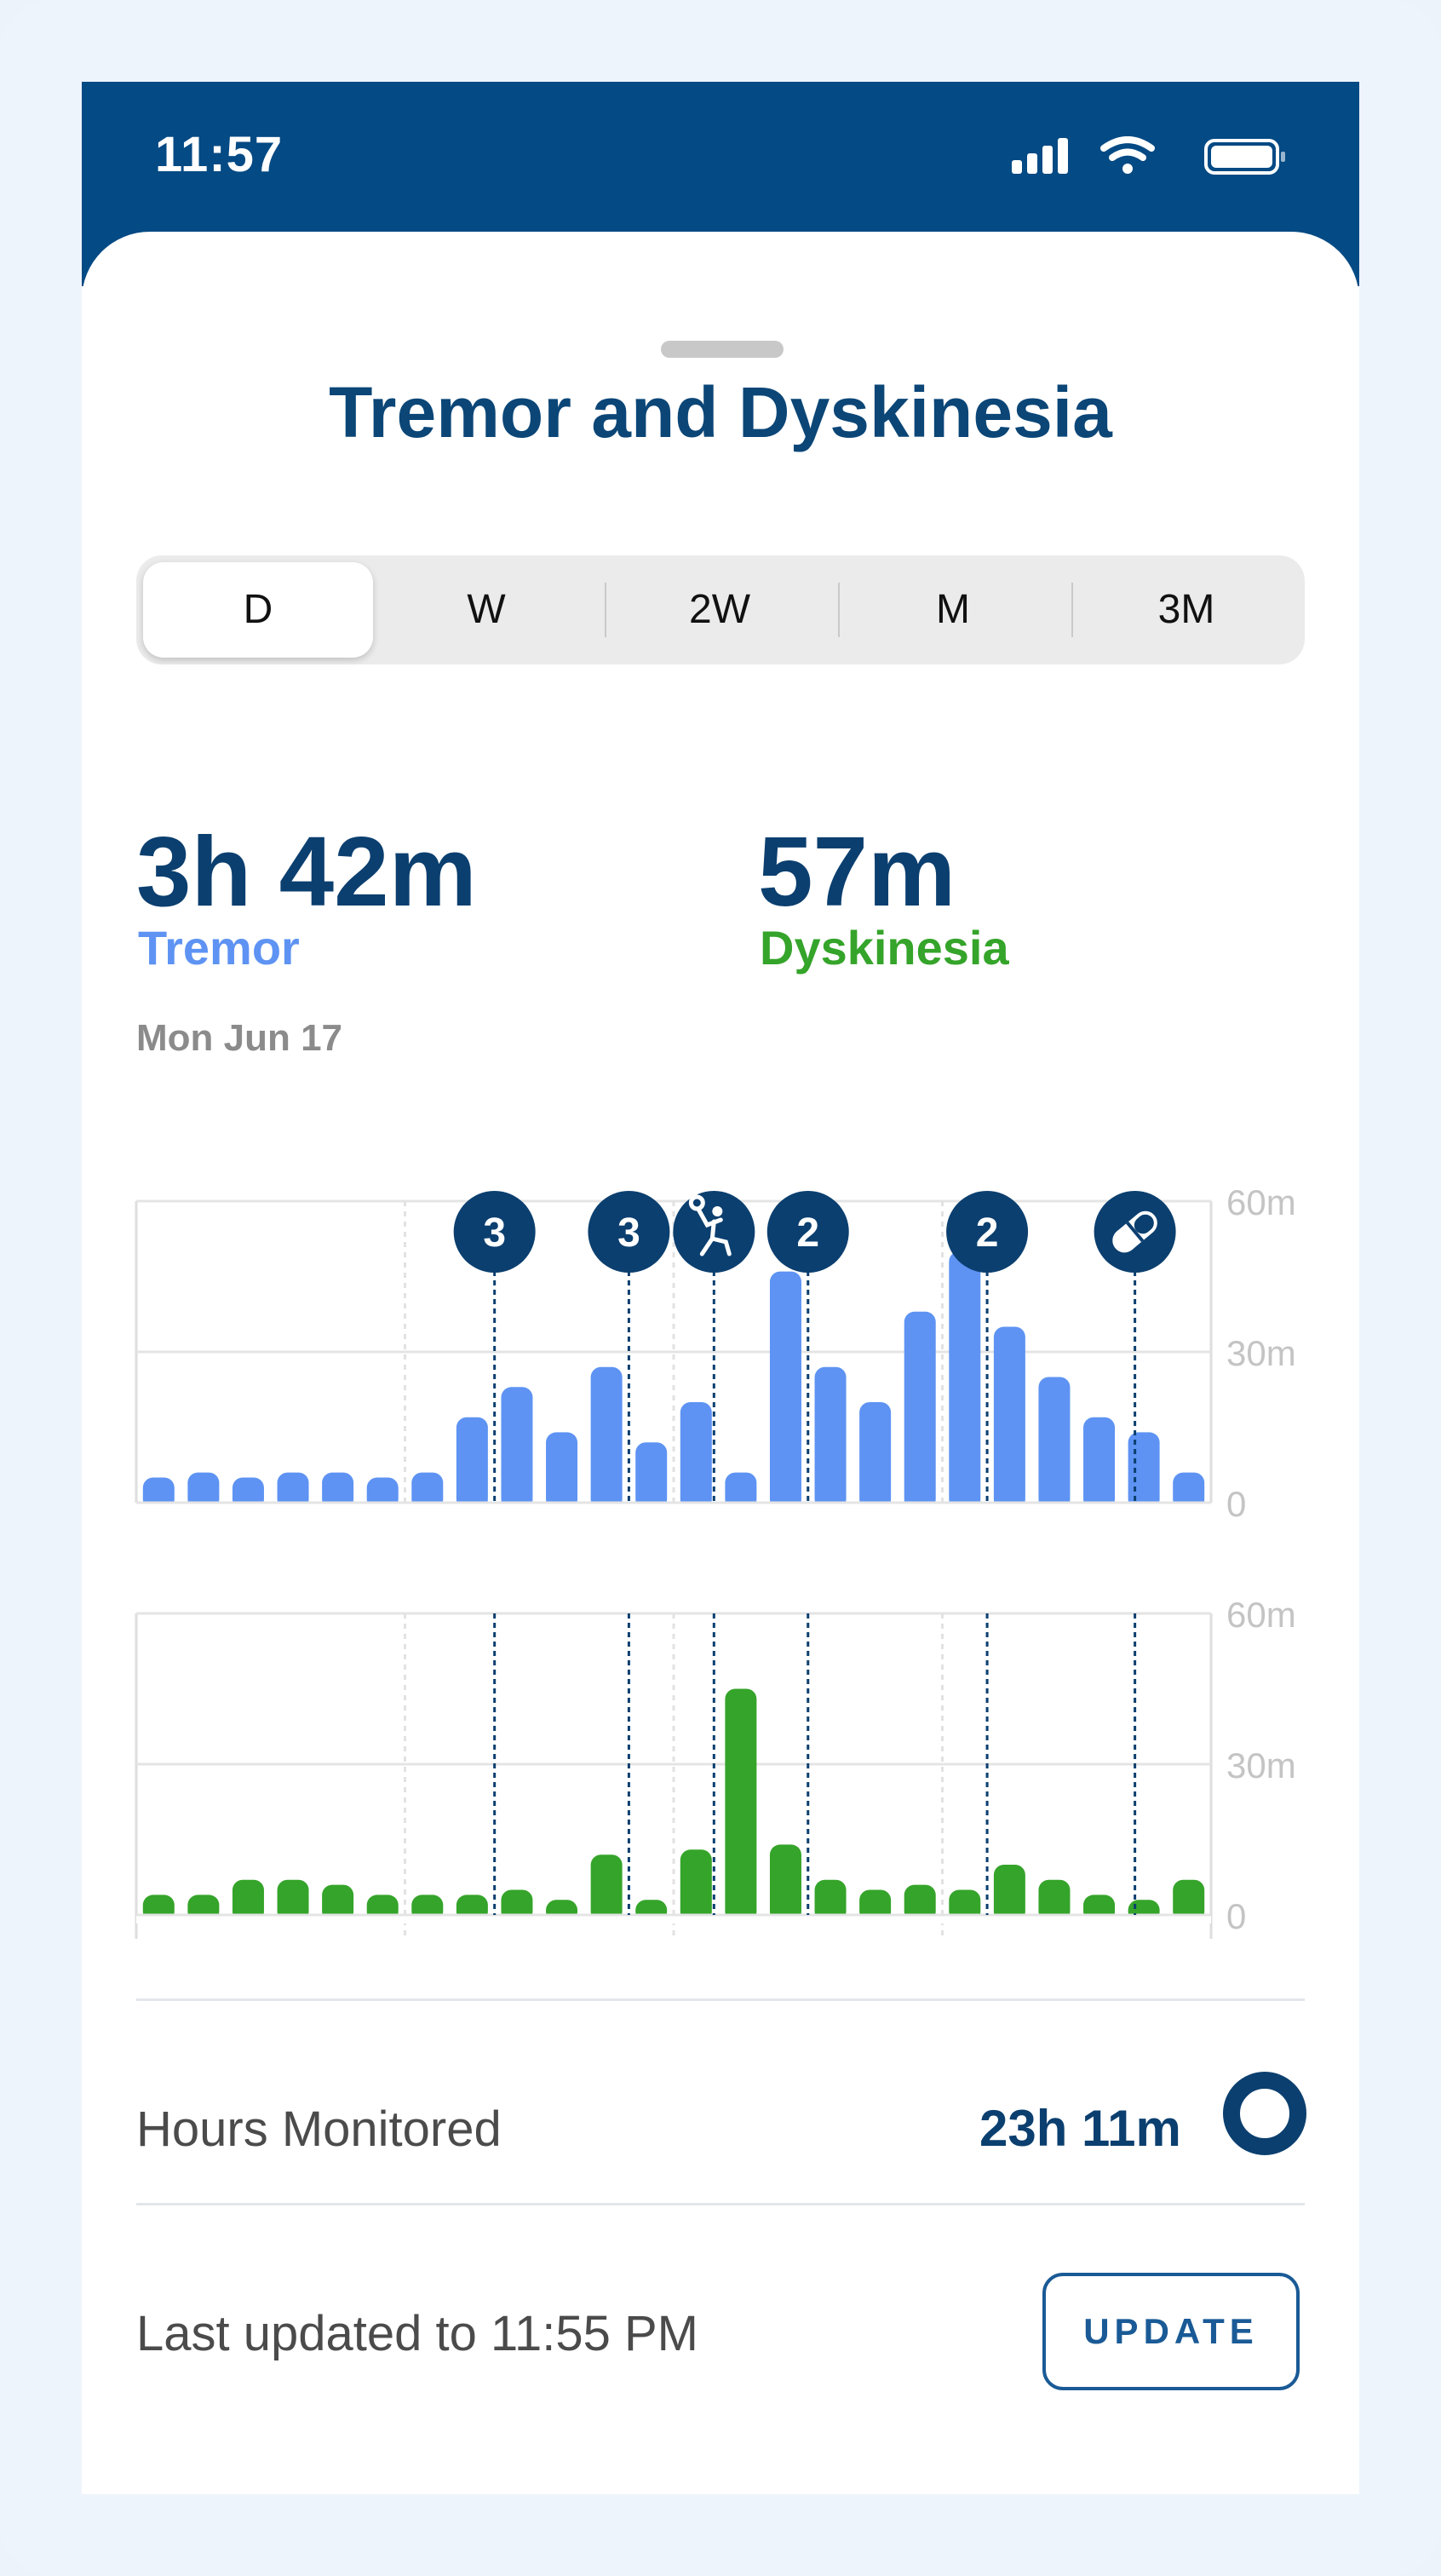 The height and width of the screenshot is (2576, 1441). I want to click on tremor-label: Tremor, so click(219, 948).